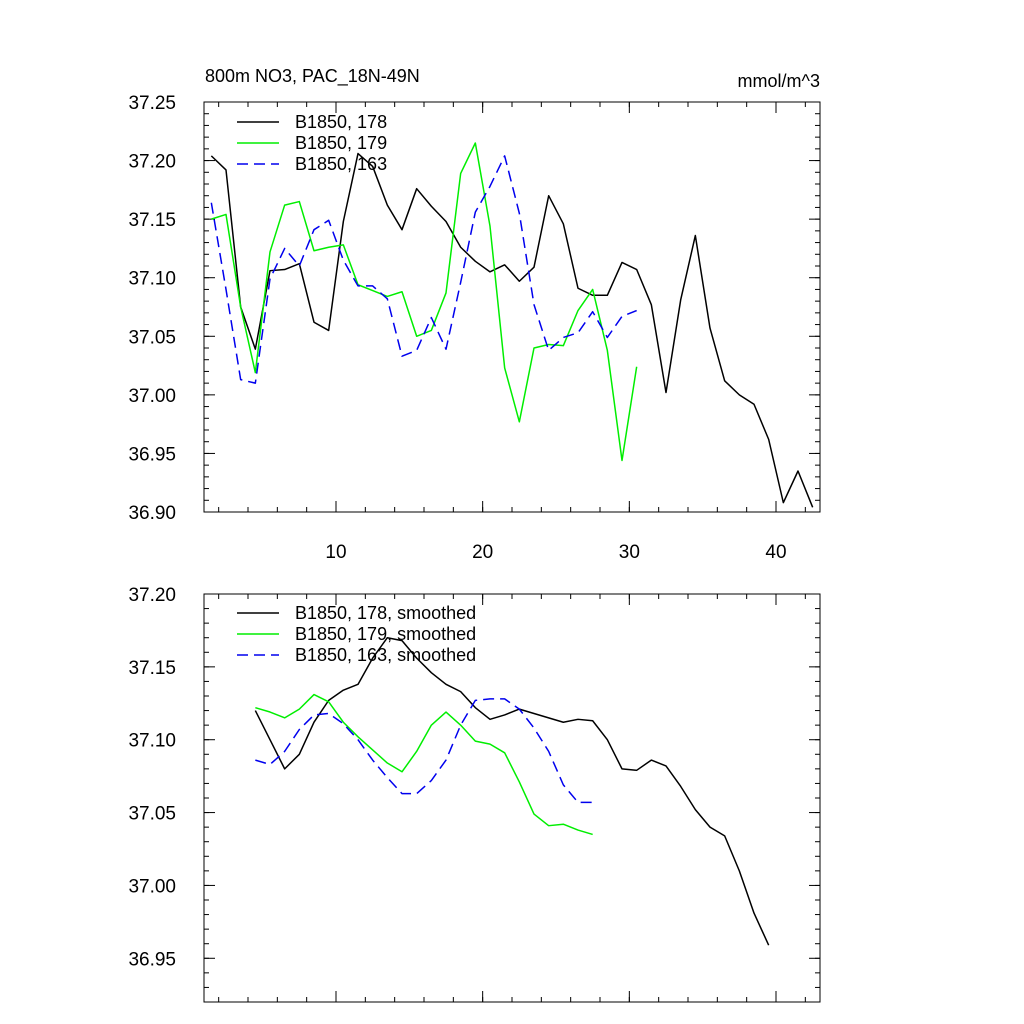 The height and width of the screenshot is (1024, 1024). What do you see at coordinates (385, 613) in the screenshot?
I see `legend-label: B1850, 178, smoothed` at bounding box center [385, 613].